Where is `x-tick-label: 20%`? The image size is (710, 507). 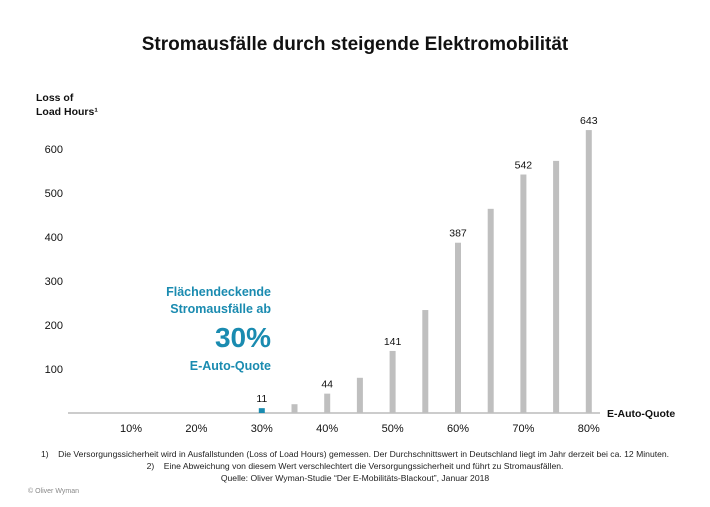
x-tick-label: 20% is located at coordinates (196, 429).